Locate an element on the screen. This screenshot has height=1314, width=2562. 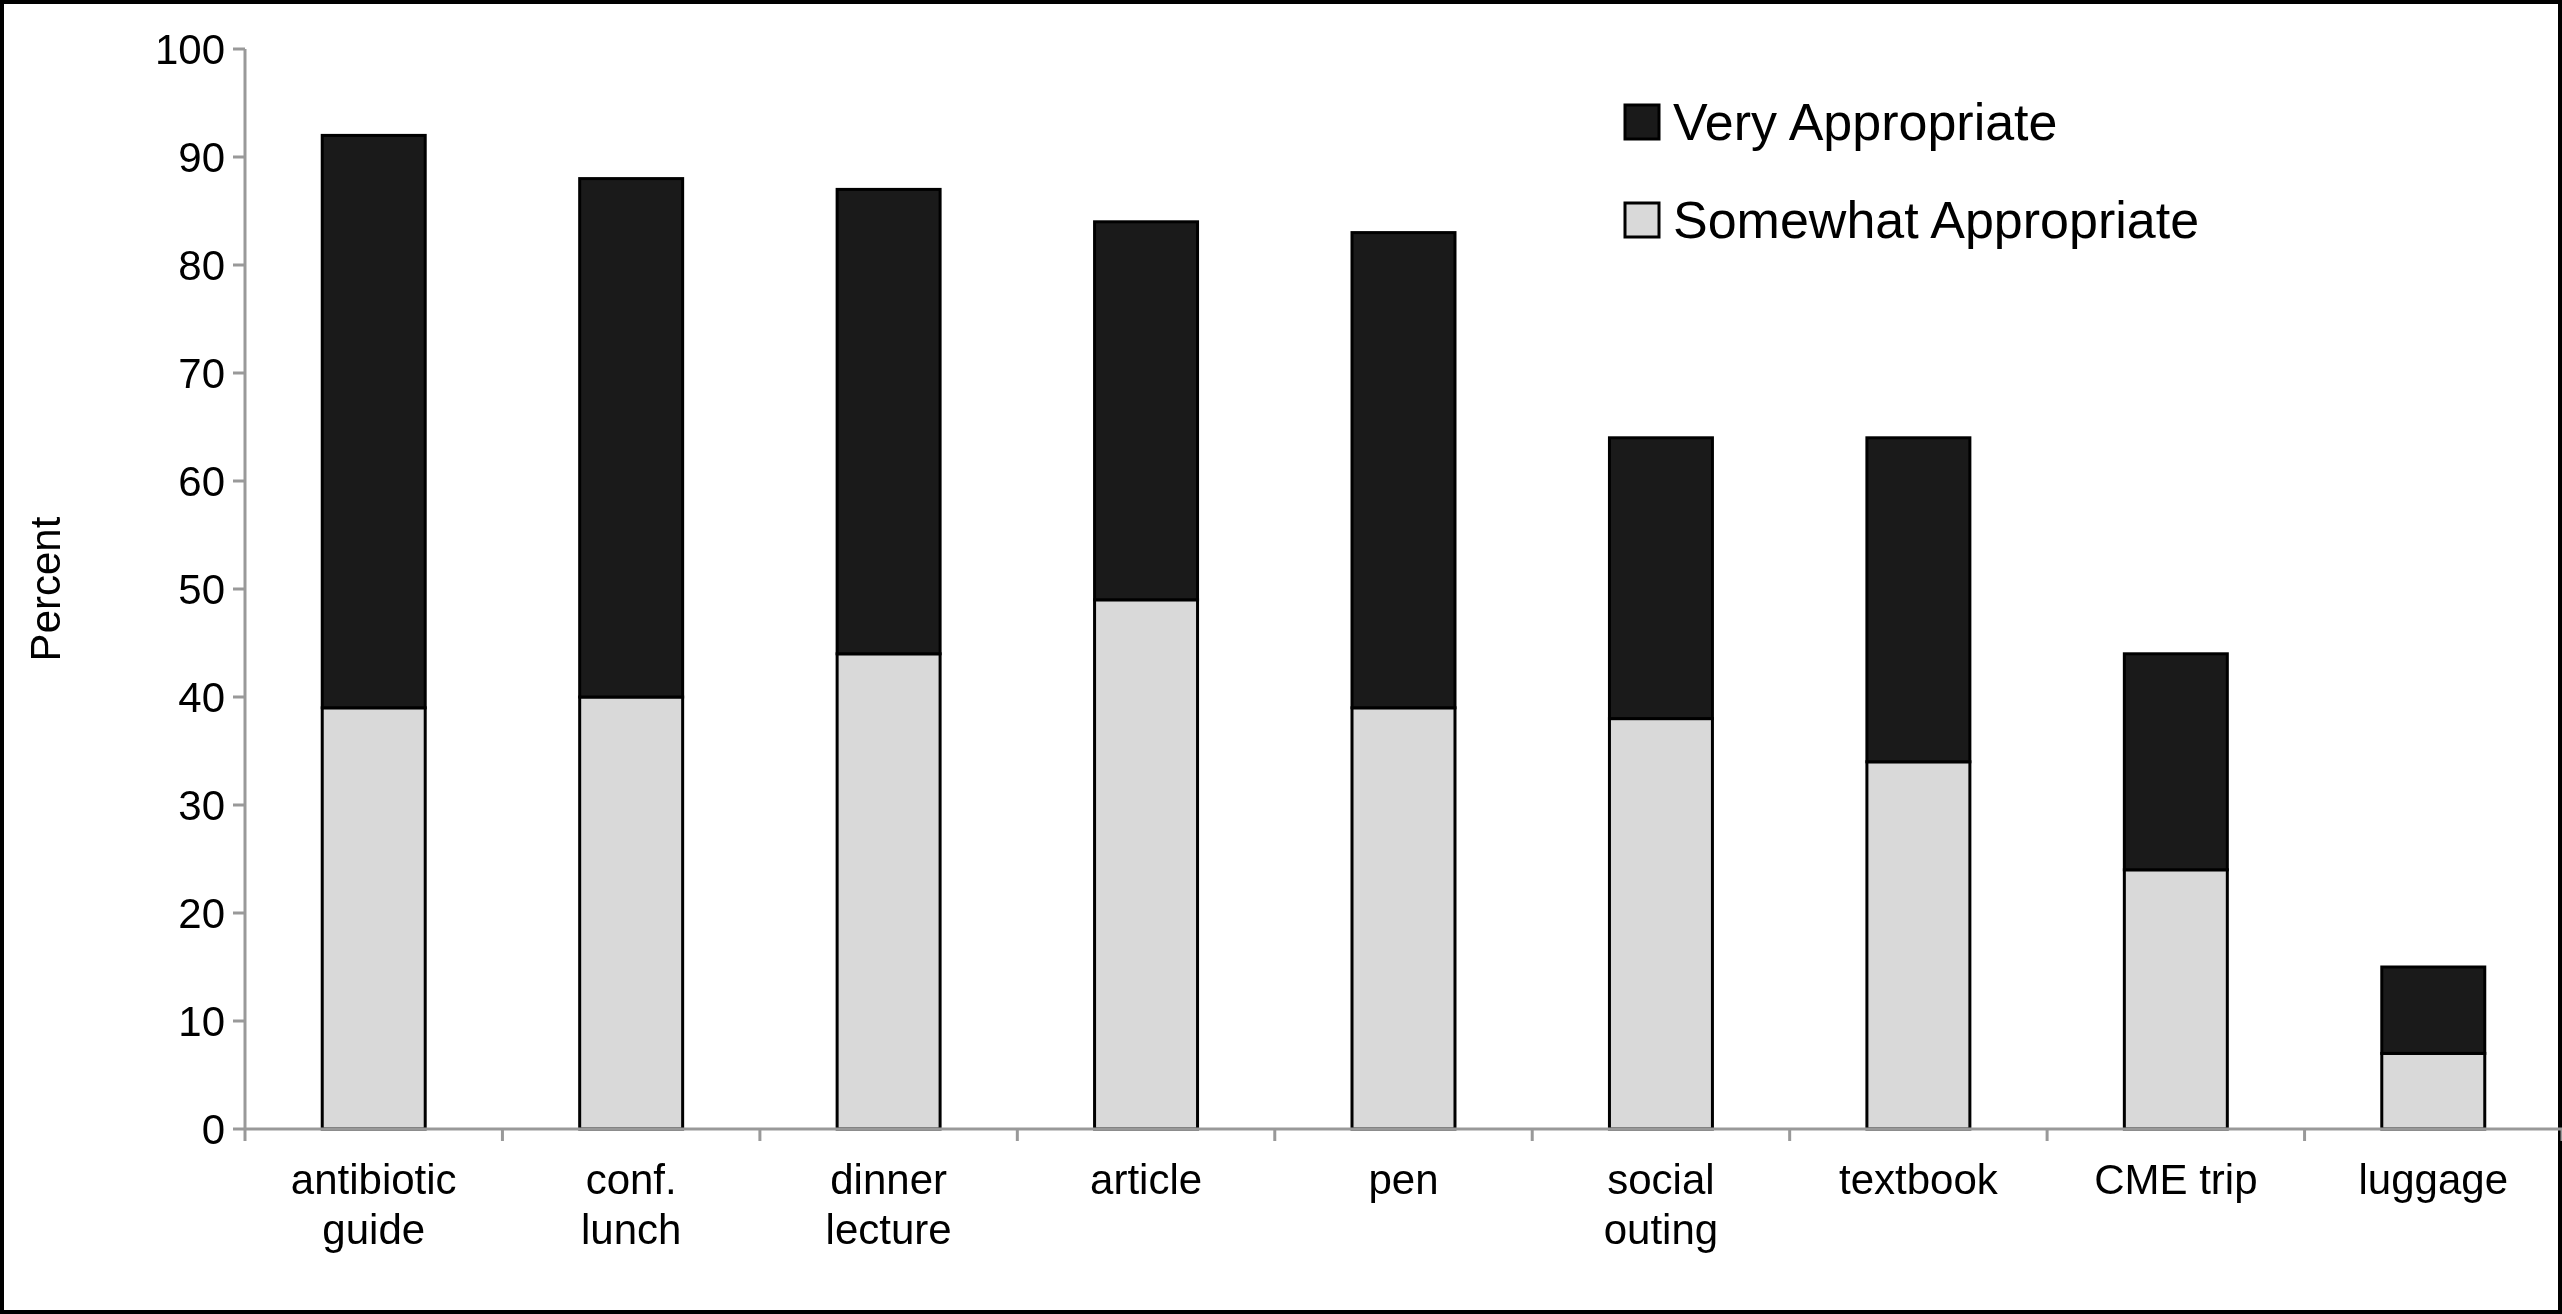
y-axis-title: Percent is located at coordinates (45, 589).